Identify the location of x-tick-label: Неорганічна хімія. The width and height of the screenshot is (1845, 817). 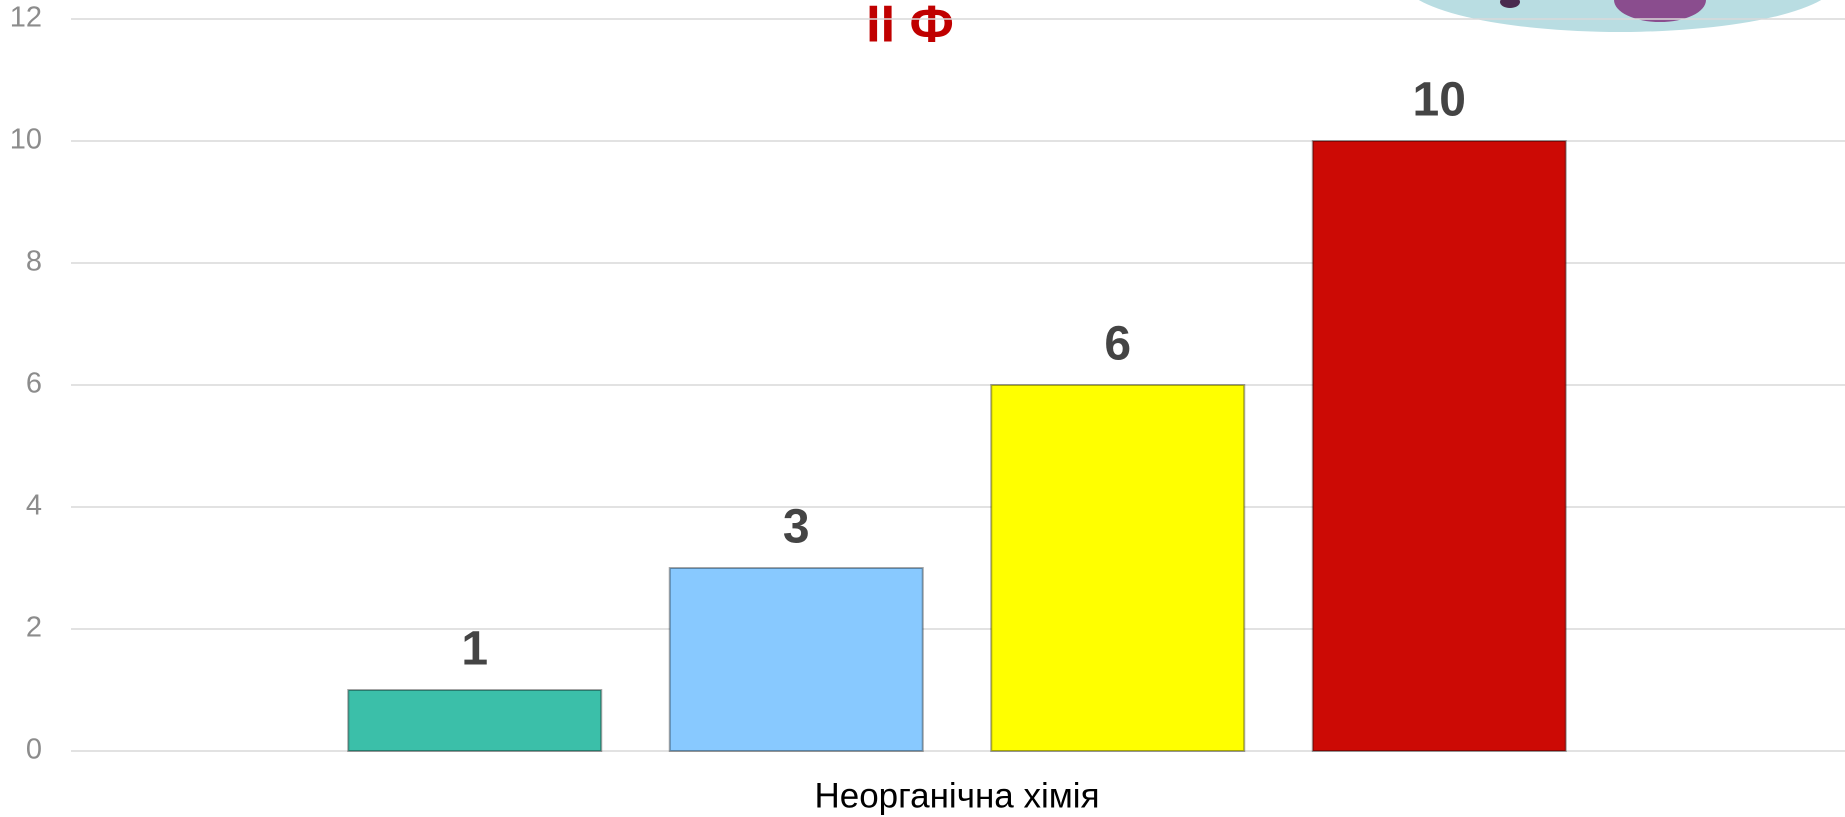
(956, 795).